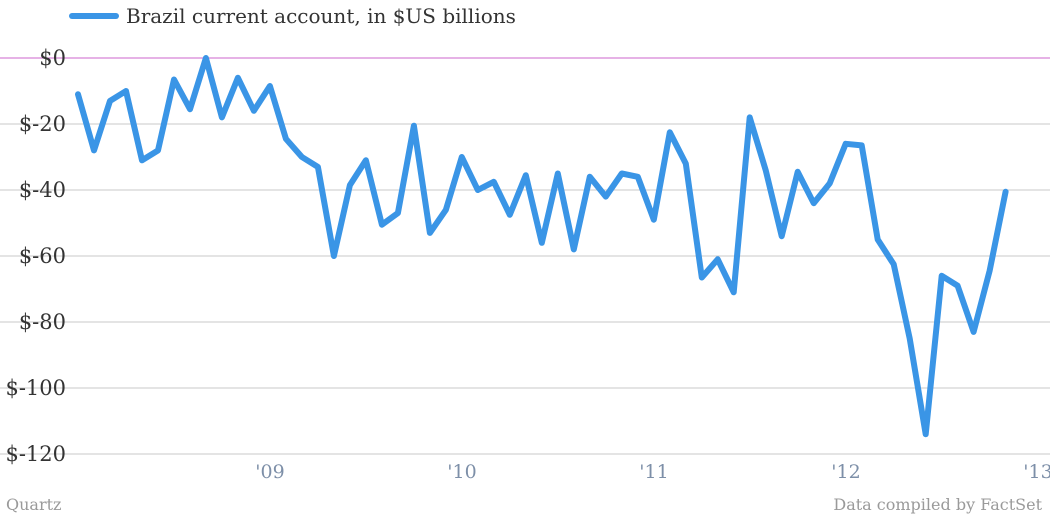 The image size is (1050, 518). Describe the element at coordinates (269, 472) in the screenshot. I see `x-tick-label: '09` at that location.